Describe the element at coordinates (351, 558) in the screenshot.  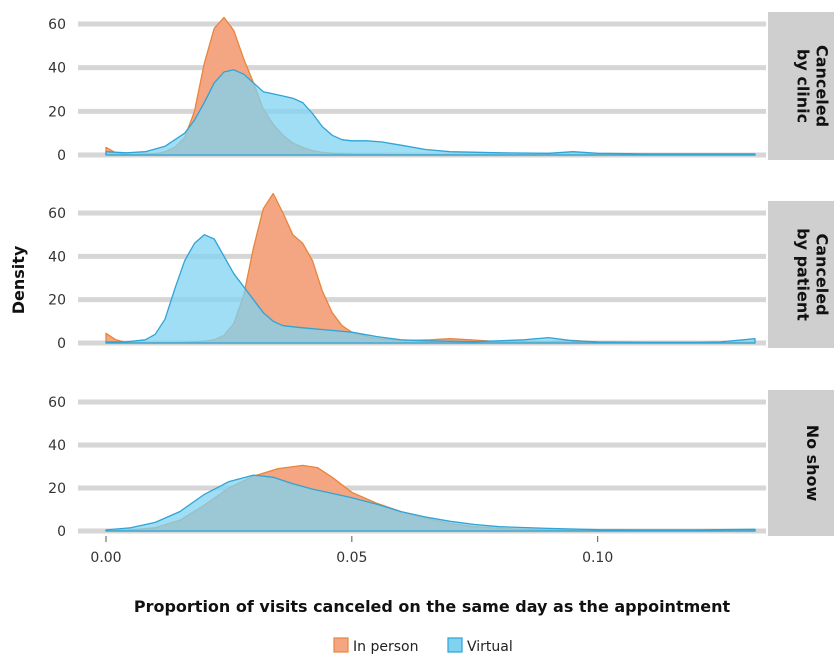
I see `x-tick-label: 0.05` at that location.